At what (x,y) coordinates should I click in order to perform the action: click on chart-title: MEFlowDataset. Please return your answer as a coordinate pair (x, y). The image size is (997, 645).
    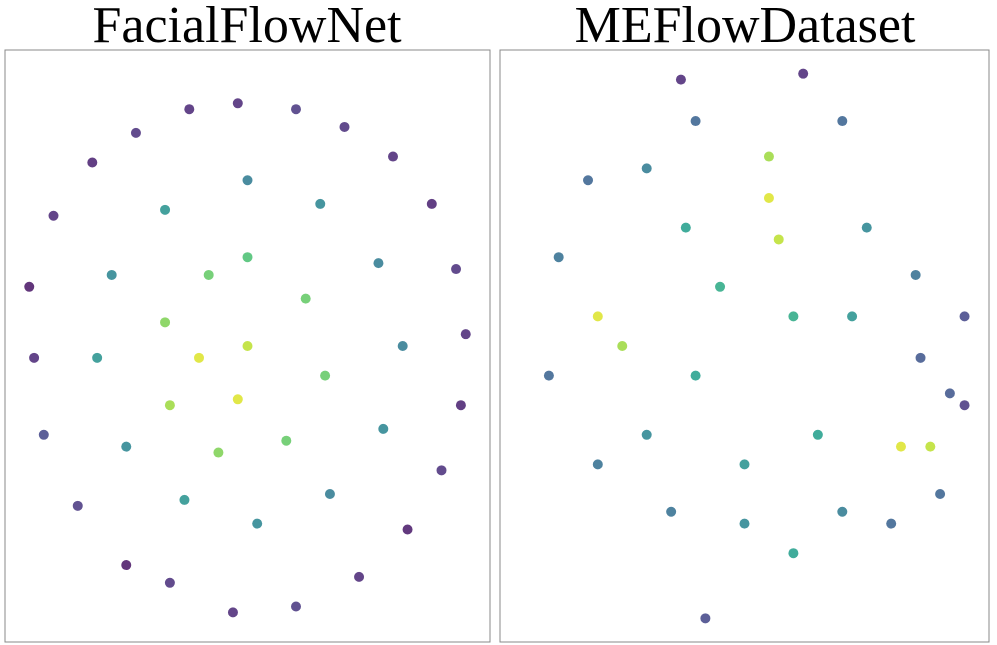
    Looking at the image, I should click on (745, 27).